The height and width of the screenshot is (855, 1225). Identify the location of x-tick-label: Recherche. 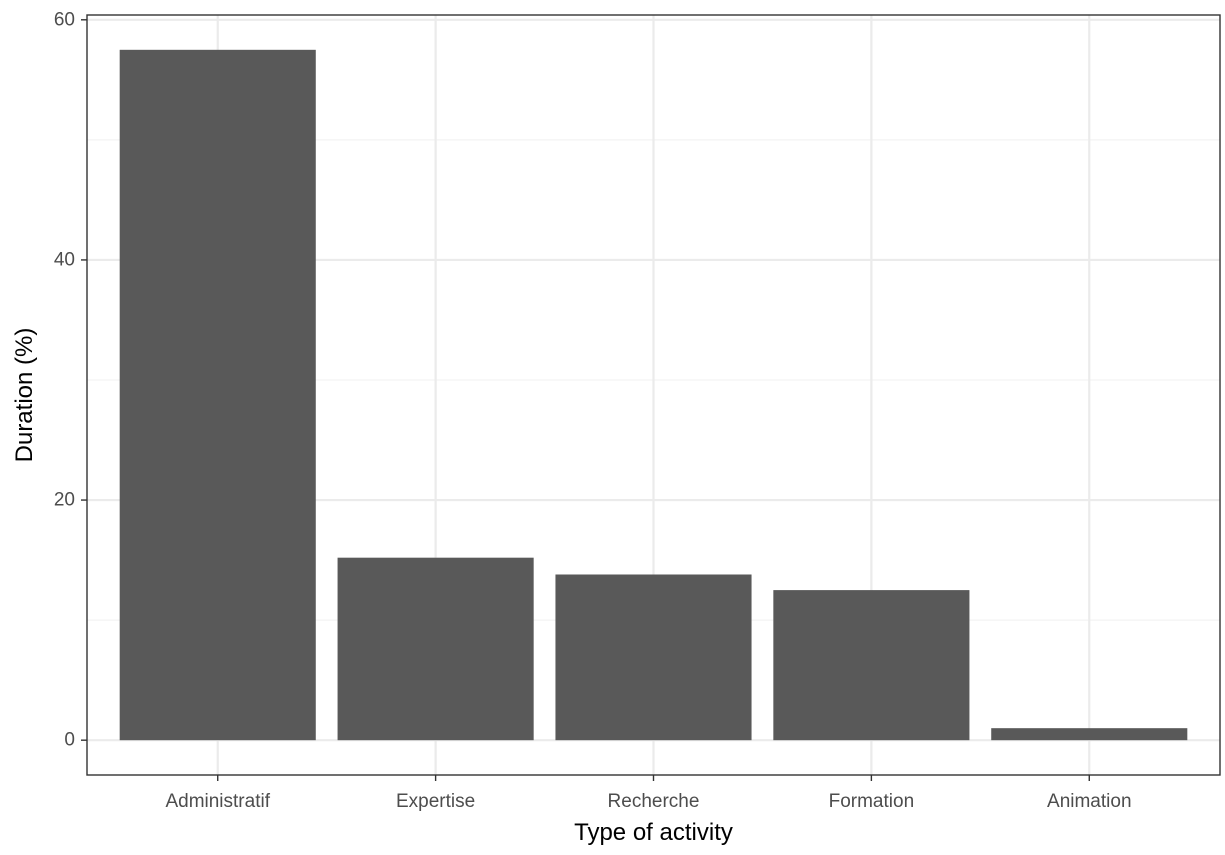
(654, 801).